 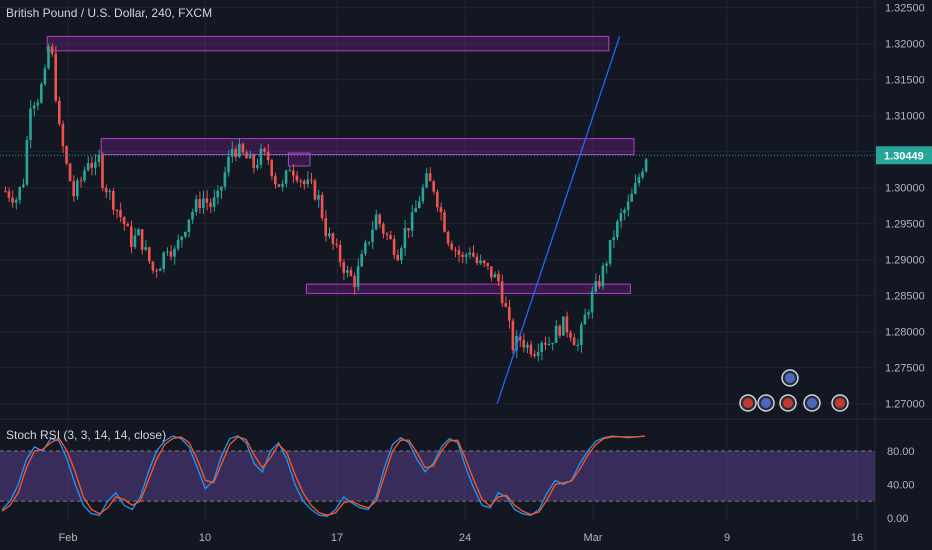 I want to click on trend-line-segment, so click(x=558, y=220).